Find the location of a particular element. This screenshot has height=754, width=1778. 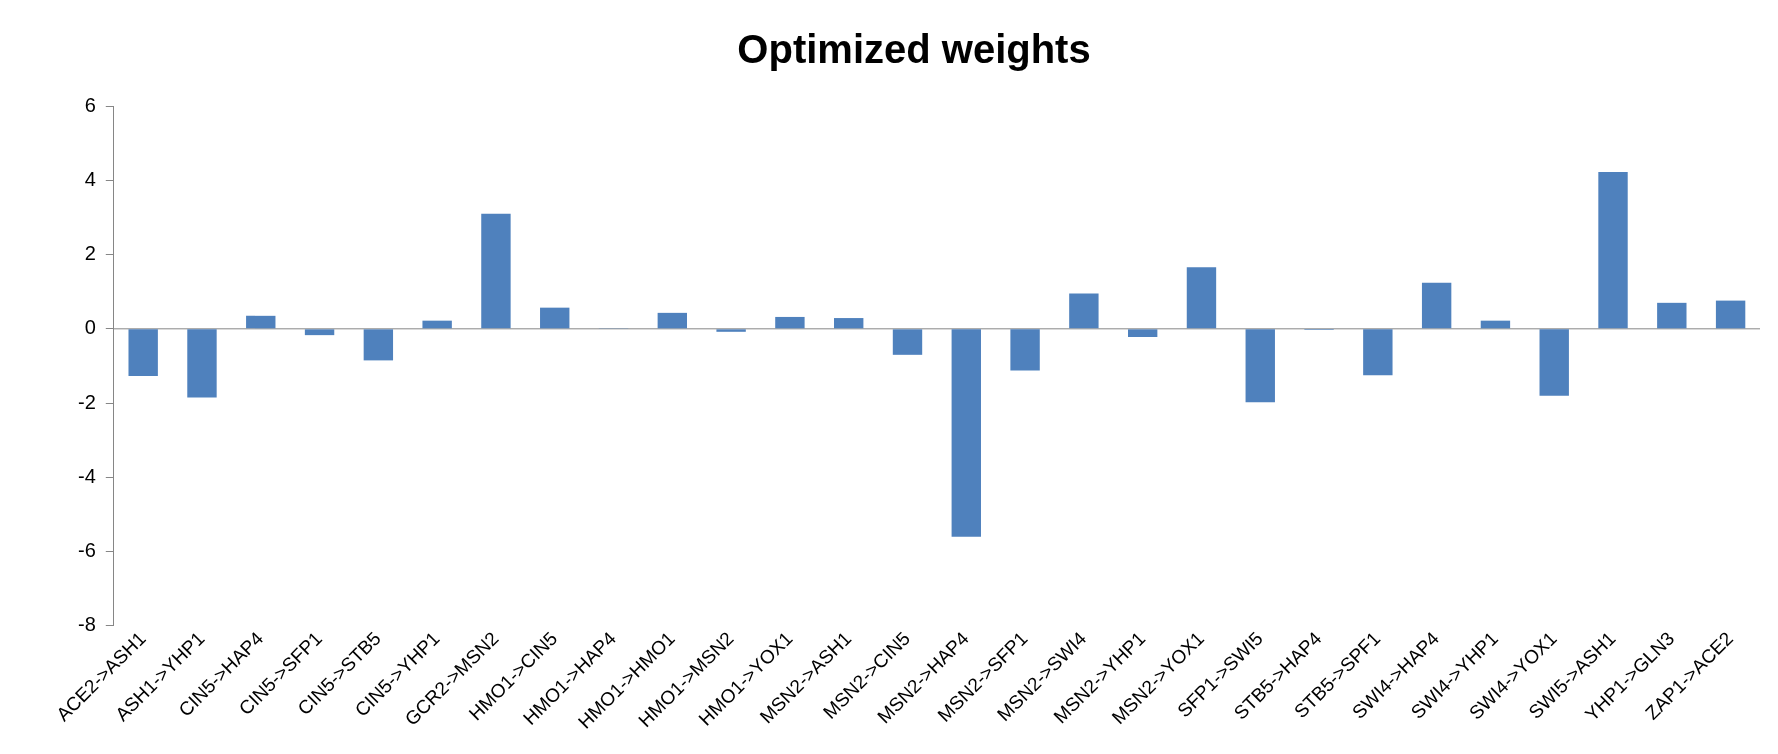

y-tick-label: 2 is located at coordinates (90, 253).